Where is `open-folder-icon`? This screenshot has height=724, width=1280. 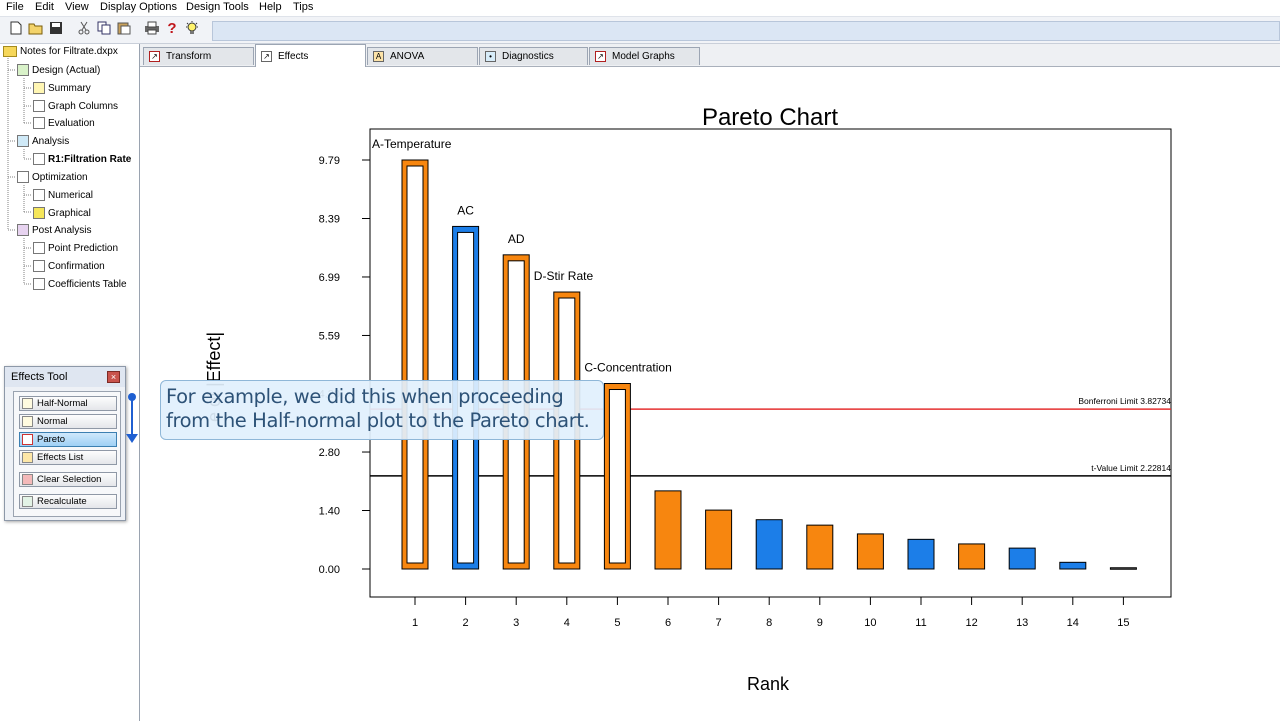
open-folder-icon is located at coordinates (36, 28).